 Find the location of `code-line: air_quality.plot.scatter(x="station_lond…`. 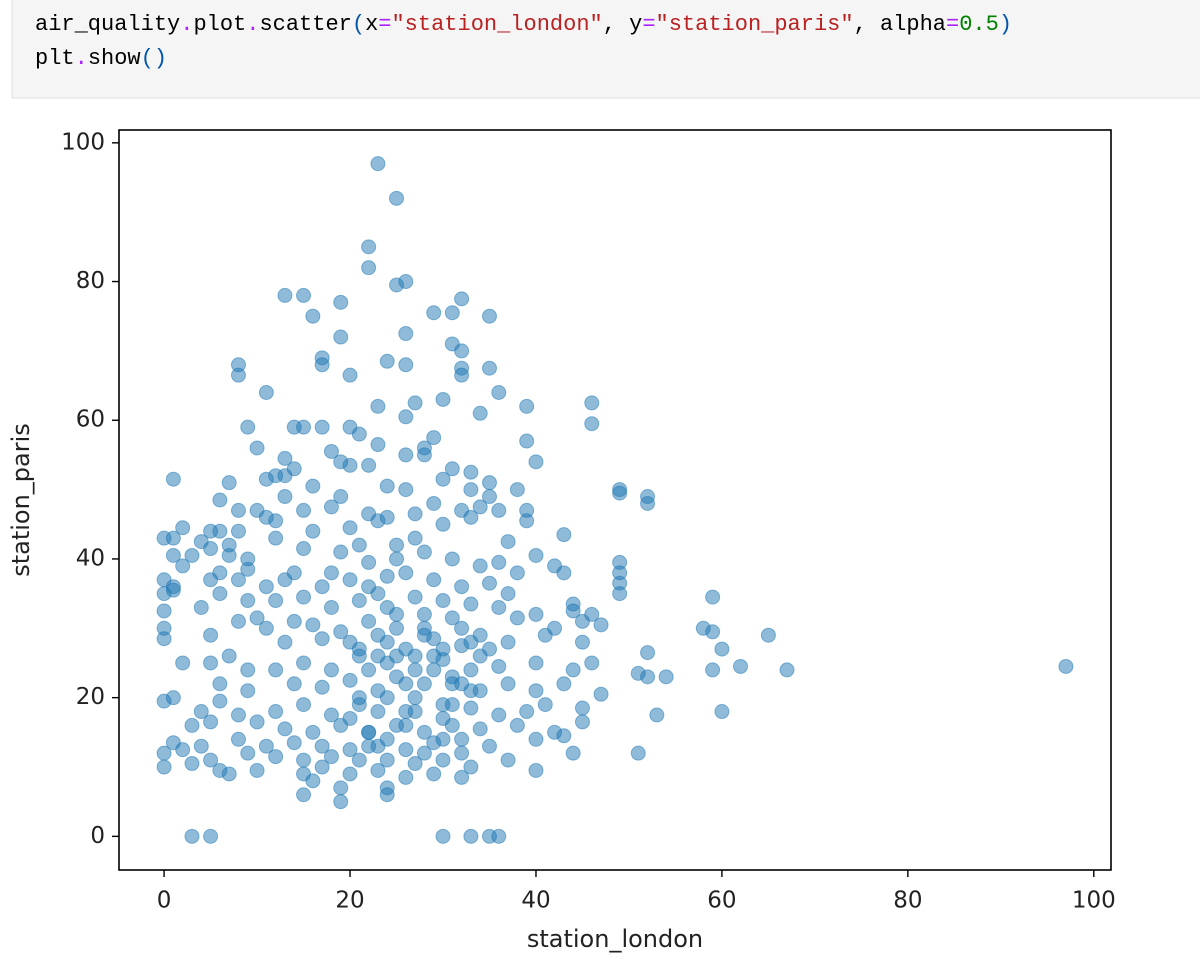

code-line: air_quality.plot.scatter(x="station_lond… is located at coordinates (523, 24).